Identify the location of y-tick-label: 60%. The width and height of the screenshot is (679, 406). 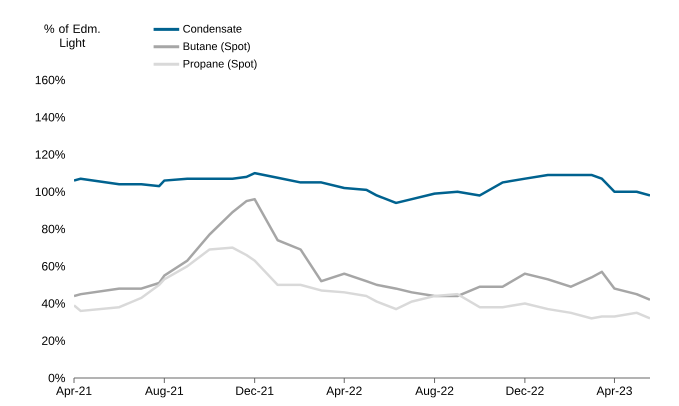
(54, 266).